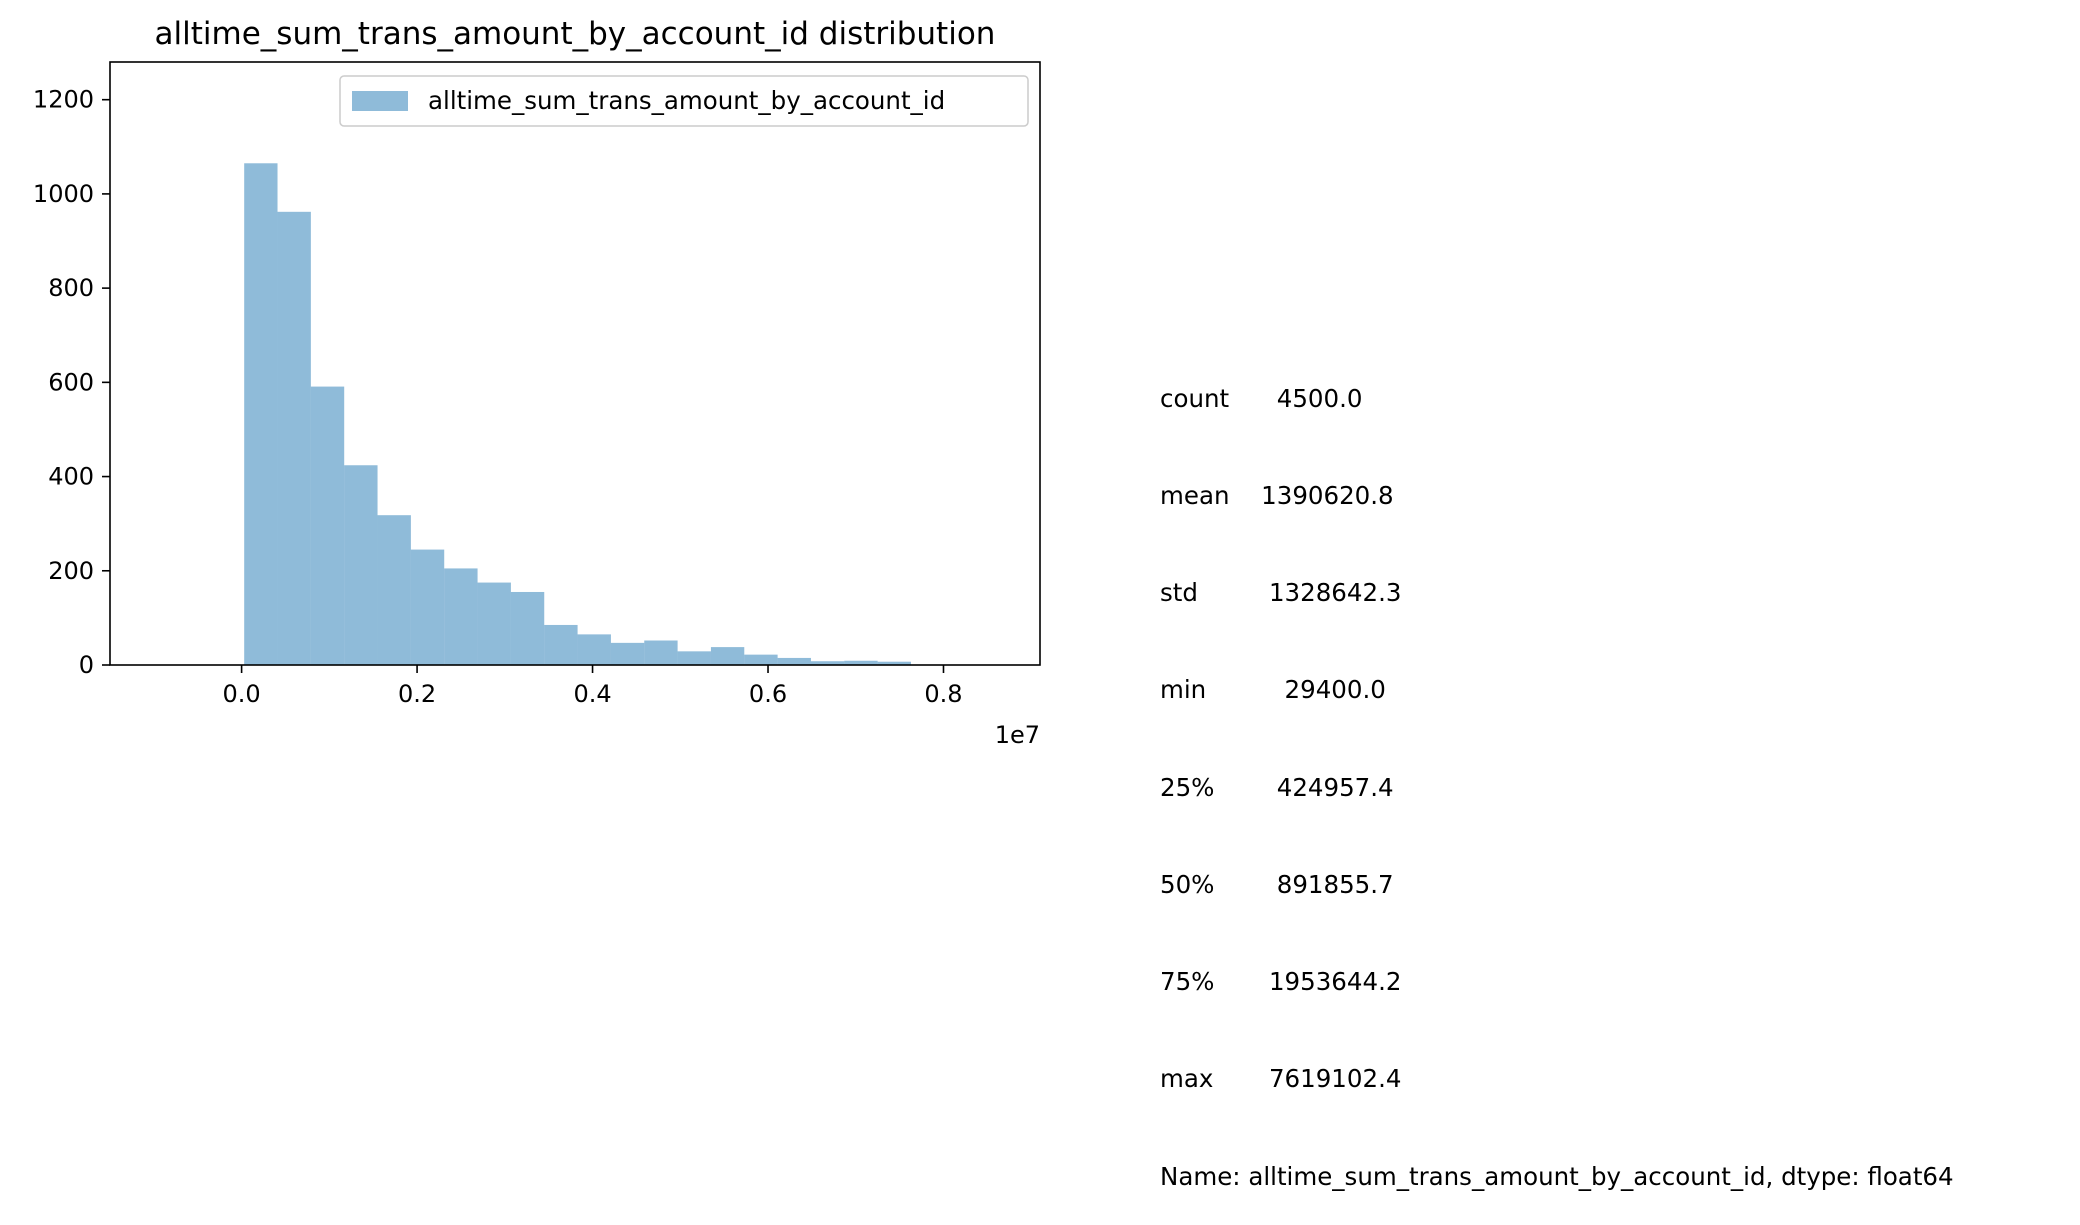 This screenshot has width=2080, height=1225. Describe the element at coordinates (1187, 1079) in the screenshot. I see `stat-key: max` at that location.